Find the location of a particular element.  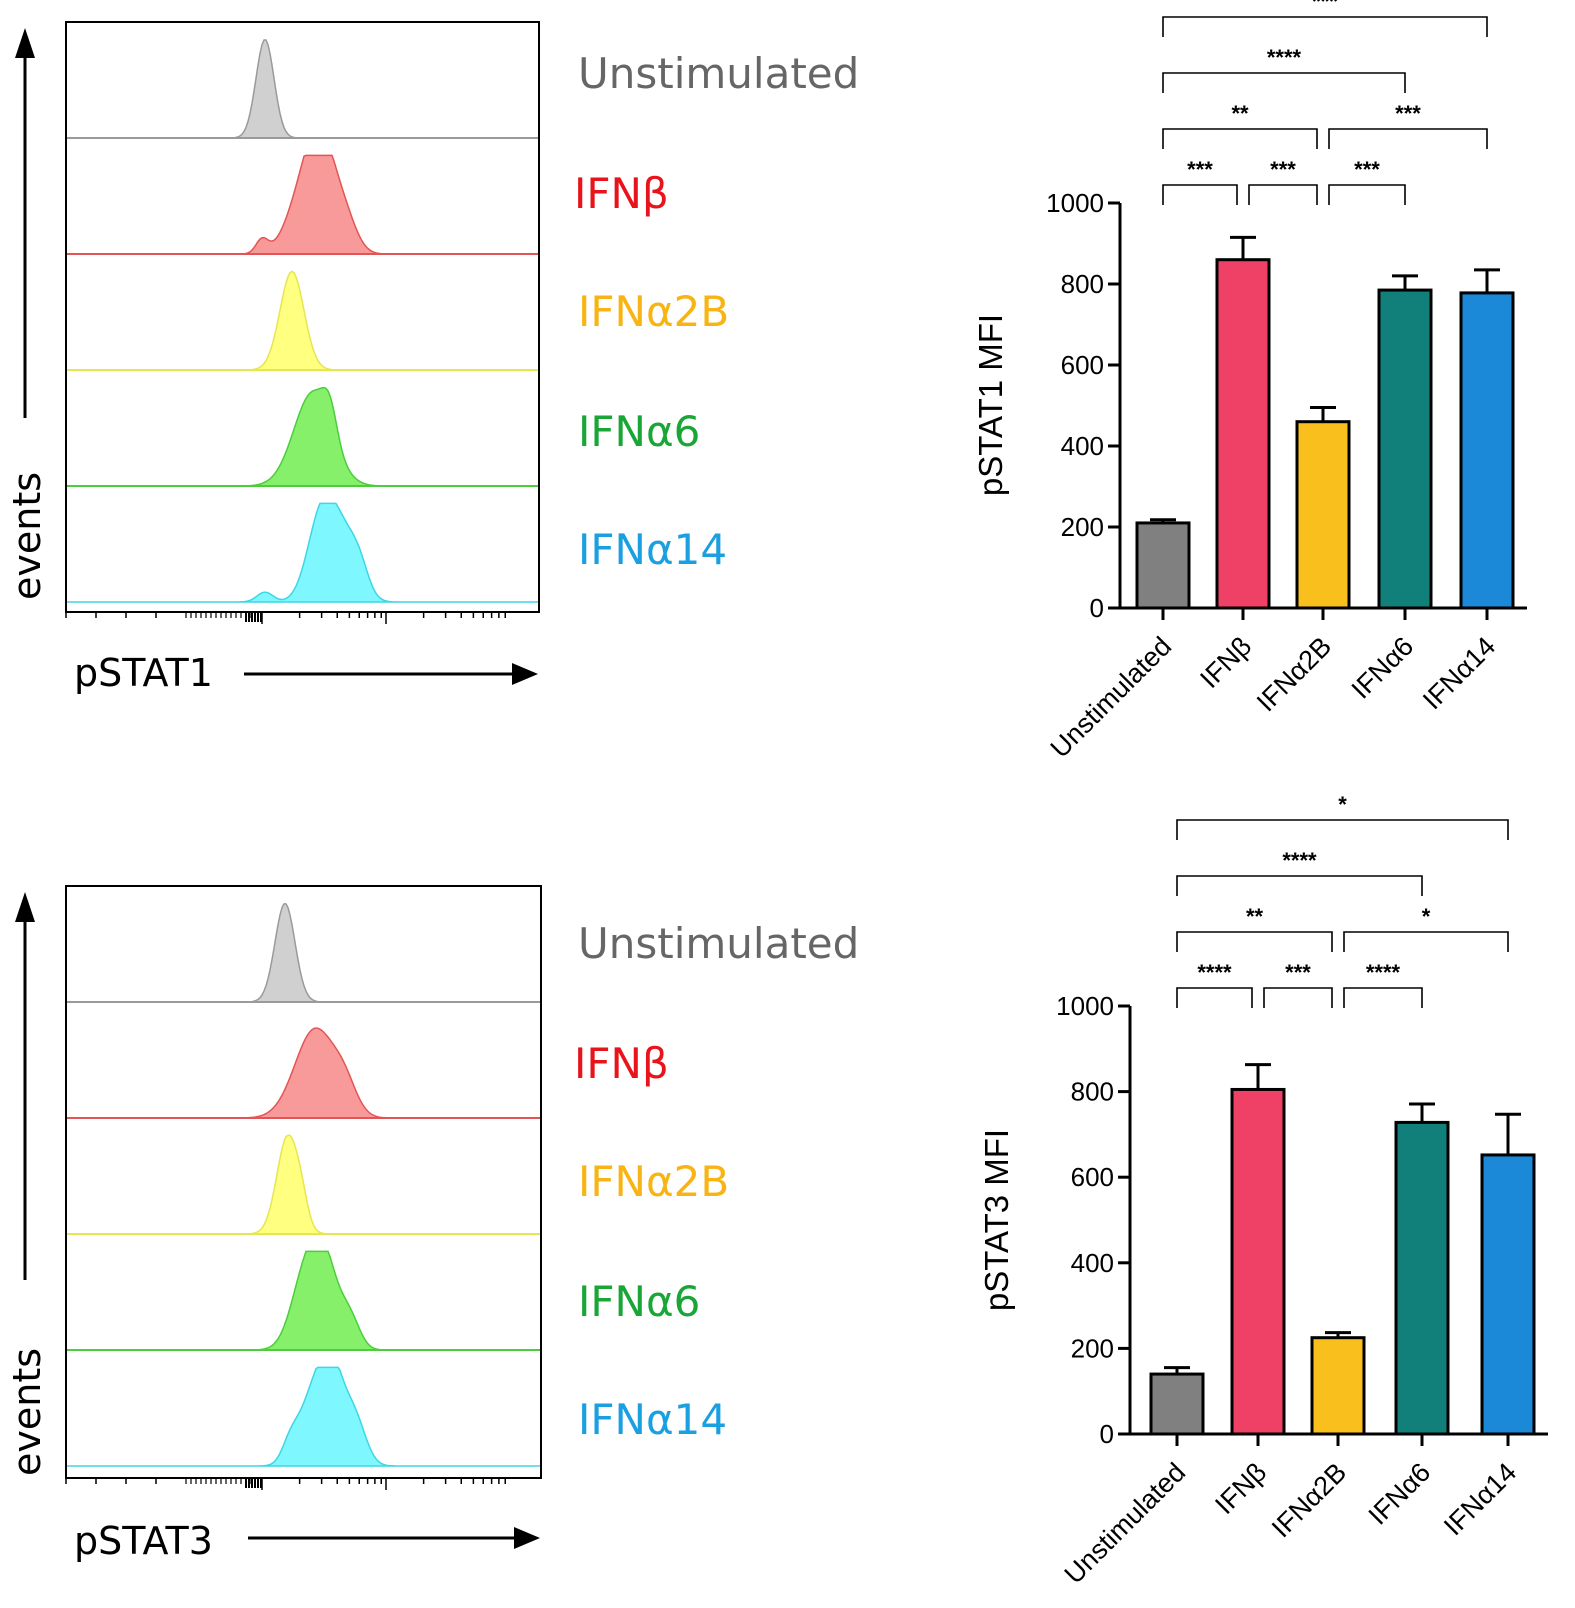

y-axis-label: pSTAT3 MFI is located at coordinates (996, 1220).